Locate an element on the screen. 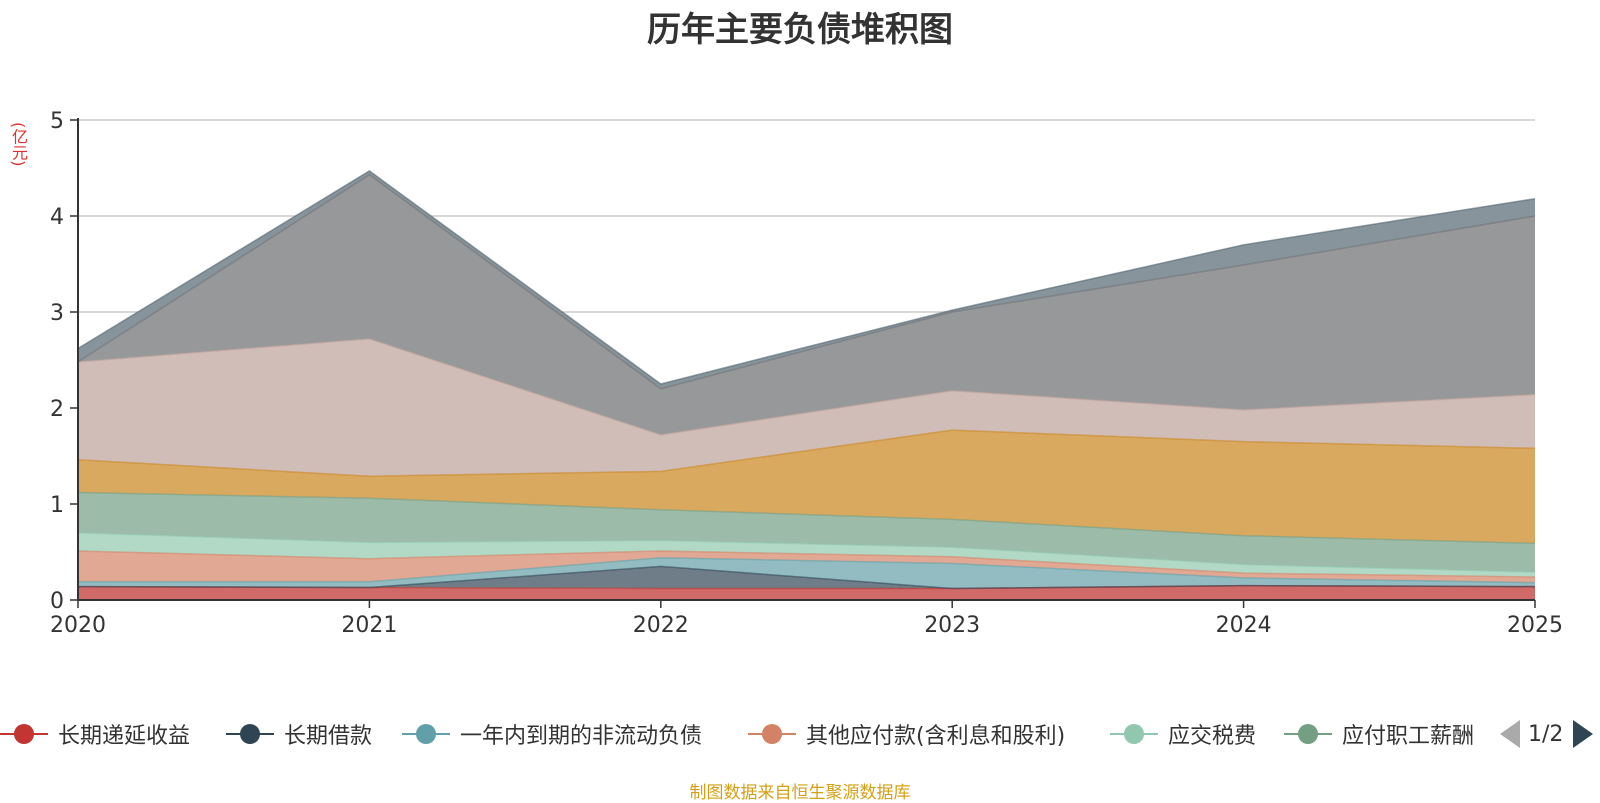  y-tick-label: 4 is located at coordinates (57, 217).